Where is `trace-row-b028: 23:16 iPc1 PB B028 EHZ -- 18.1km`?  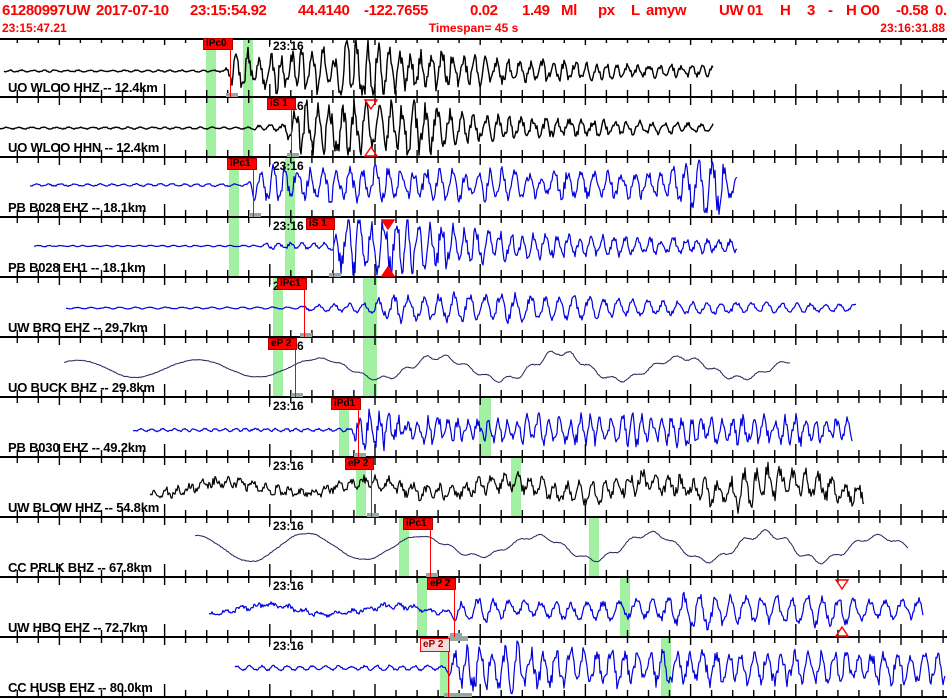
trace-row-b028: 23:16 iPc1 PB B028 EHZ -- 18.1km is located at coordinates (473, 188).